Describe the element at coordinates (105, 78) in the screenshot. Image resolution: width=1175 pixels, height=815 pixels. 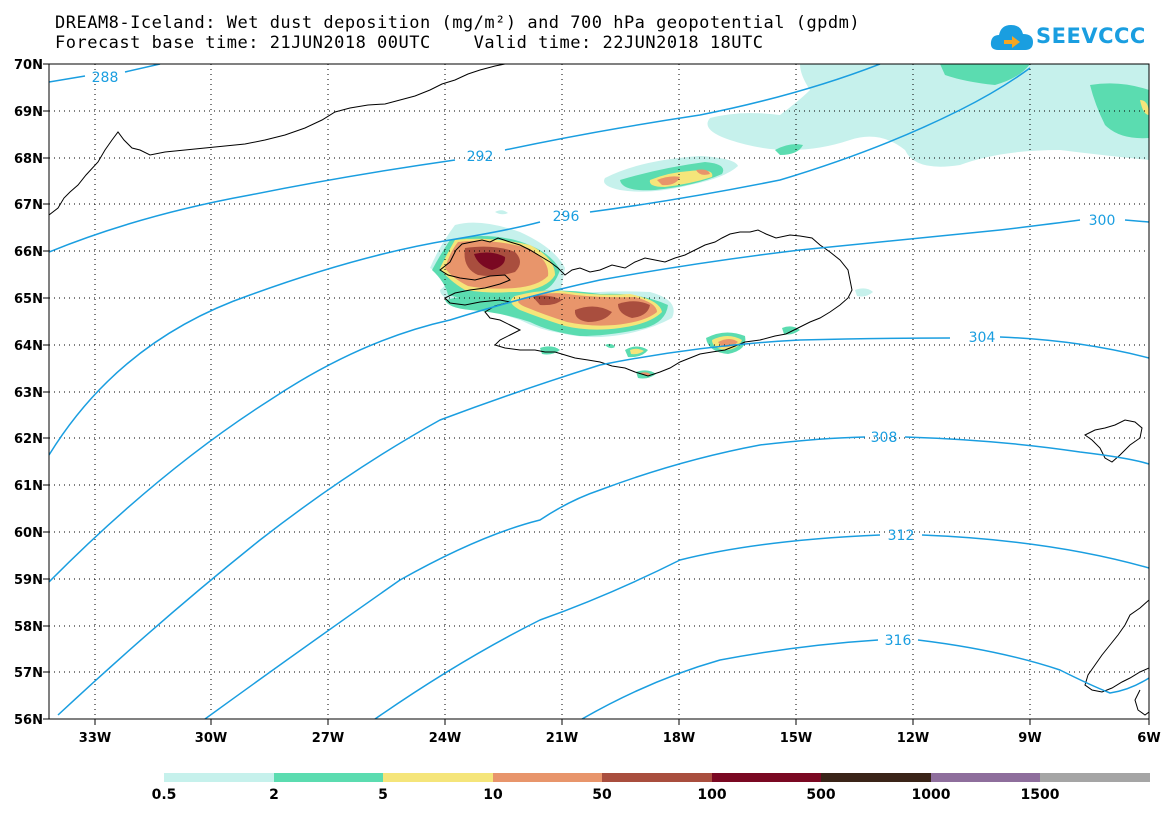
I see `contour-label: 288` at that location.